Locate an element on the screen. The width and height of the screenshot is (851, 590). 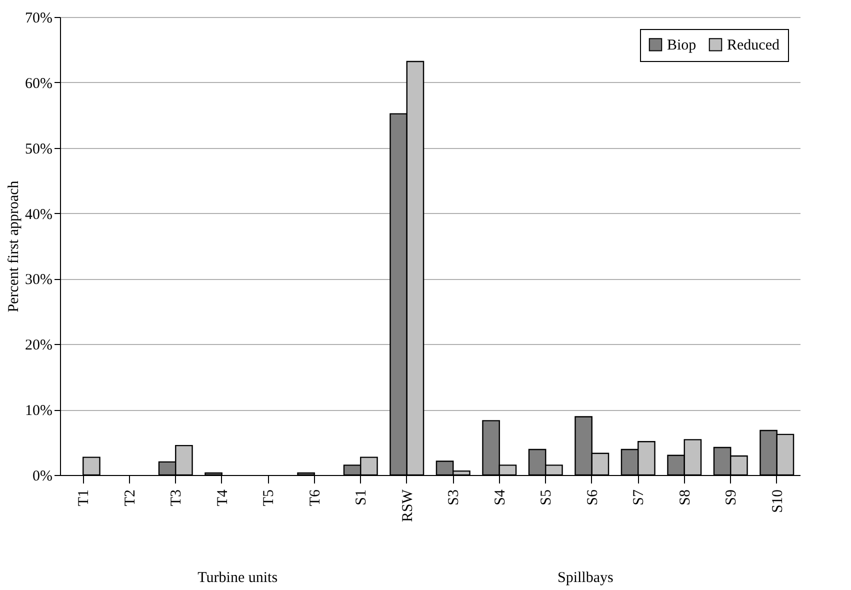
x-tick-label: S6 is located at coordinates (592, 497).